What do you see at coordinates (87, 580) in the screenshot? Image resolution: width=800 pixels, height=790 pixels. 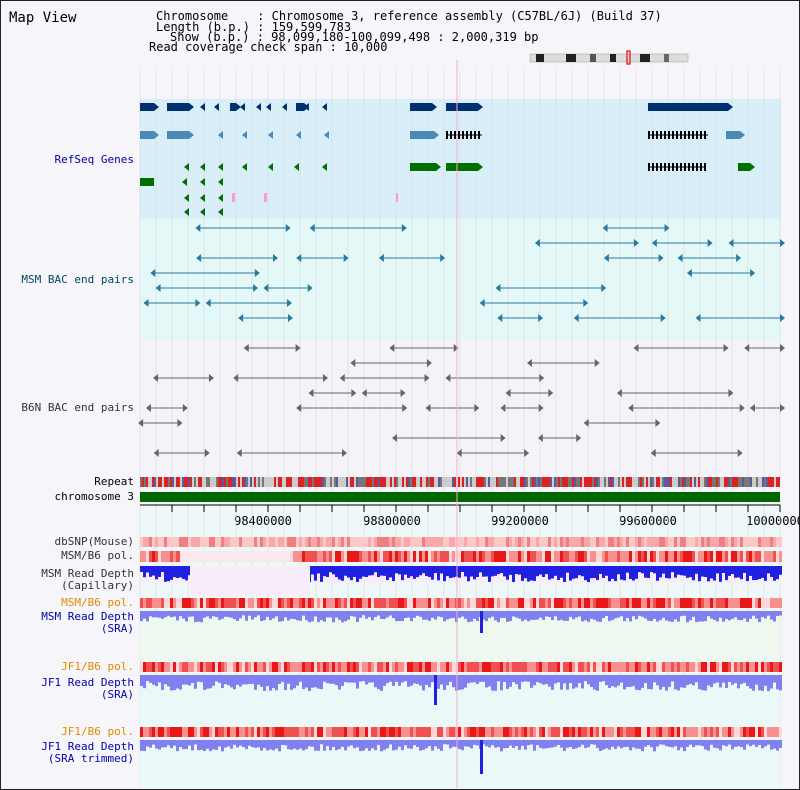 I see `track-label-msm-depth-cap: MSM Read Depth (Capillary)` at bounding box center [87, 580].